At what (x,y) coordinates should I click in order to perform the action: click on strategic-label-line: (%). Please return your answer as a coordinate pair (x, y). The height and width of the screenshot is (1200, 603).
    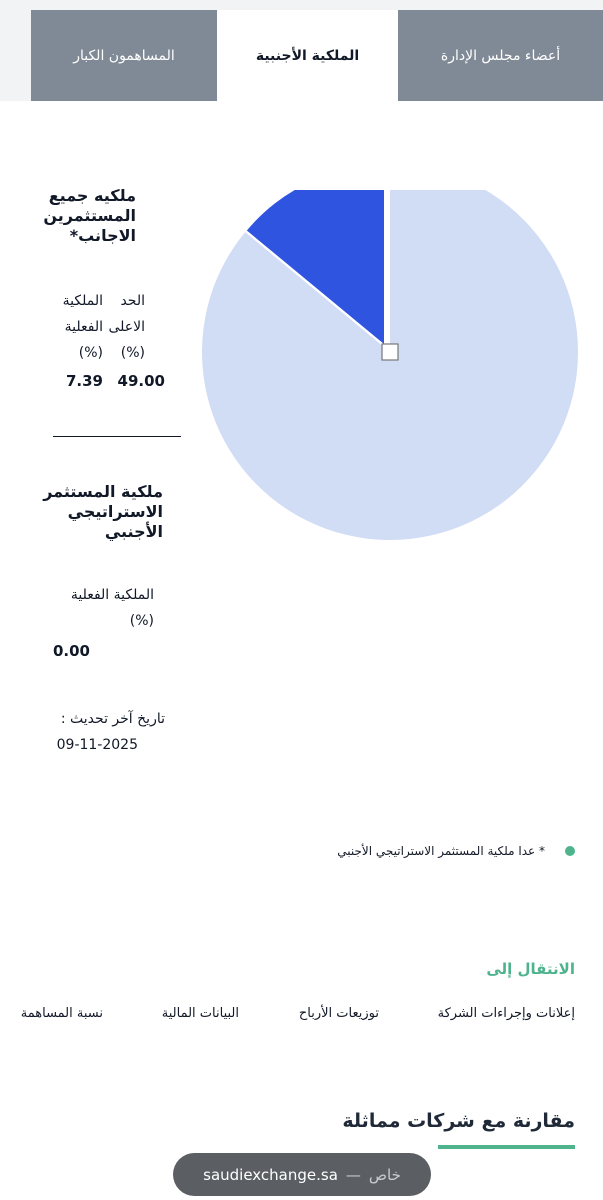
    Looking at the image, I should click on (141, 621).